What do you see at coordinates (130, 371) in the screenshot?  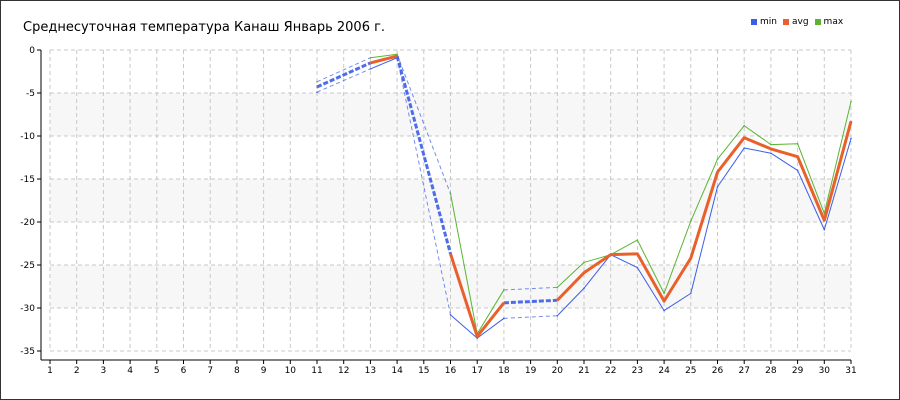 I see `x-tick-label: 4` at bounding box center [130, 371].